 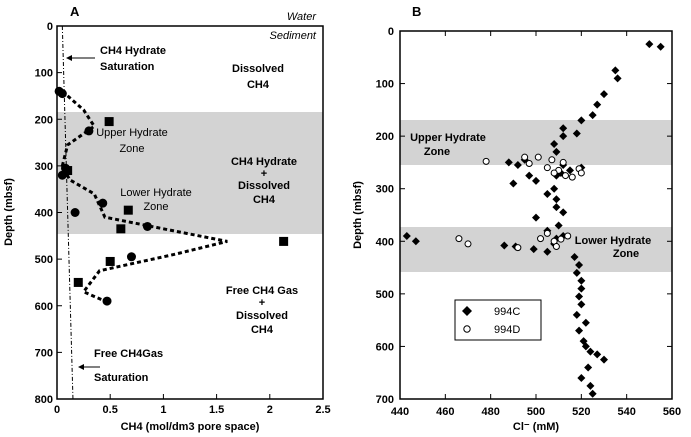 I want to click on panel-b-xtick-label: 520, so click(x=581, y=412).